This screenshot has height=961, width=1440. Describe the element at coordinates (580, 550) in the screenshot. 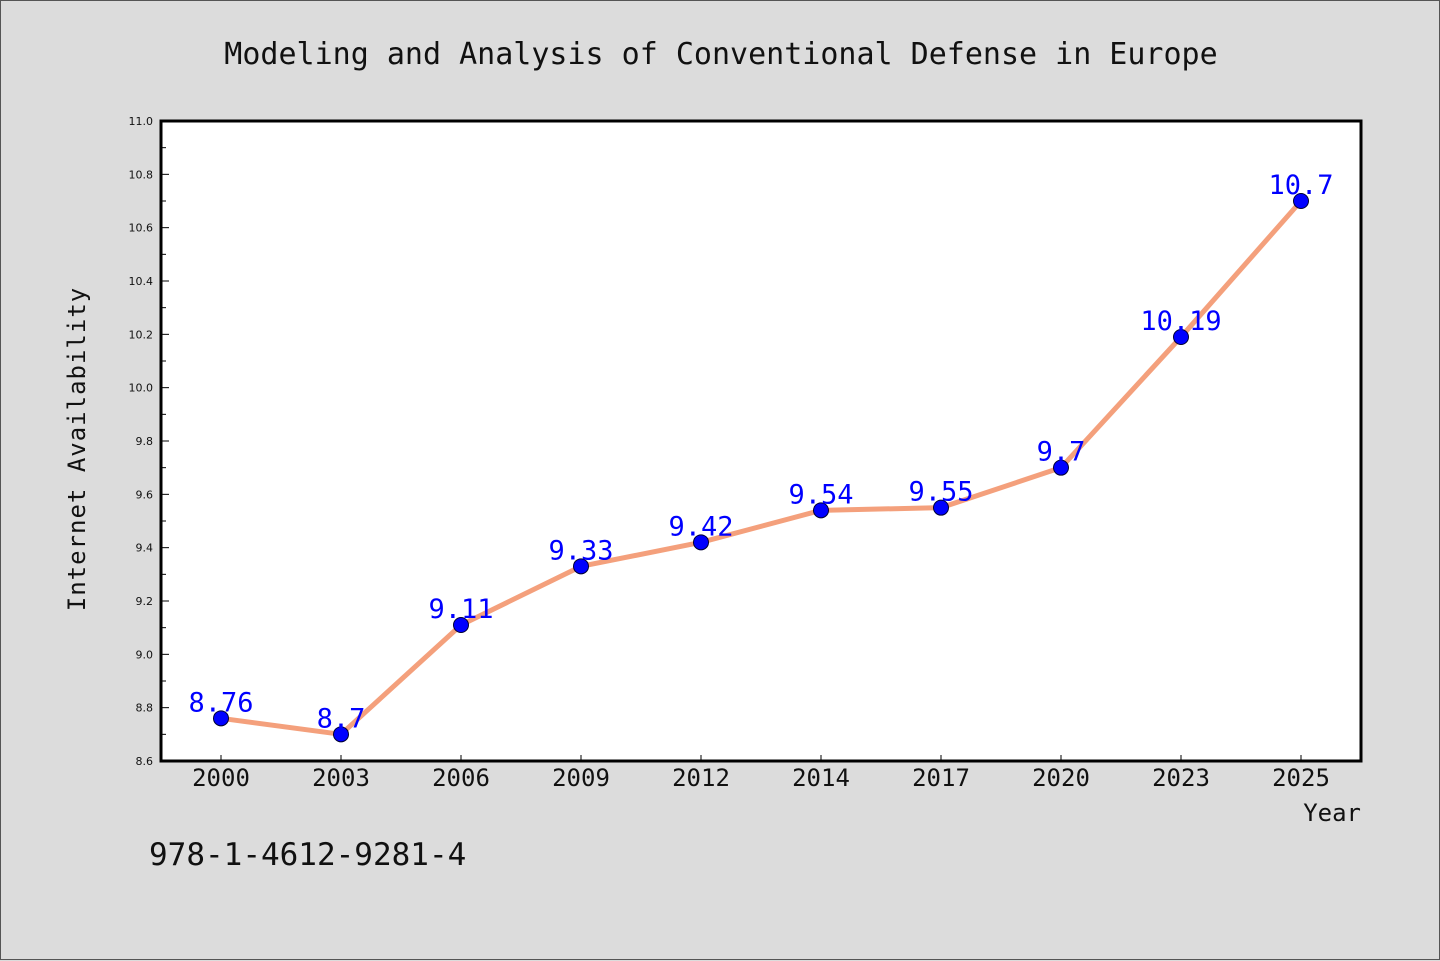

I see `data-label: 9.33` at that location.